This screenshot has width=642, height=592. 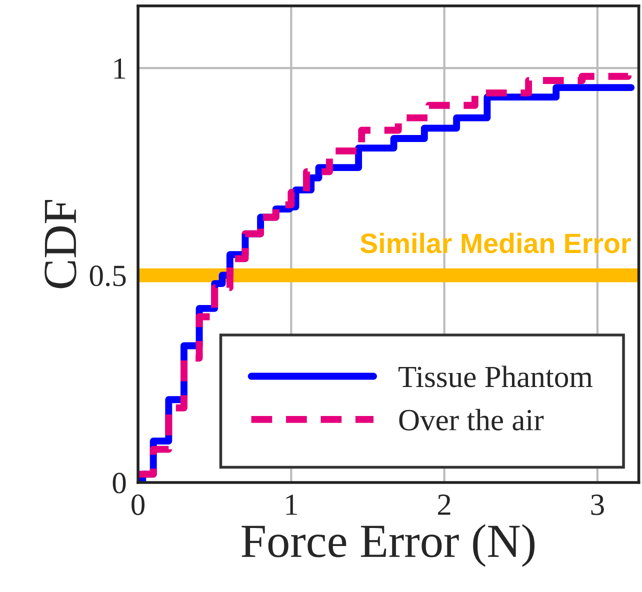 What do you see at coordinates (60, 244) in the screenshot?
I see `y-axis-title: CDF` at bounding box center [60, 244].